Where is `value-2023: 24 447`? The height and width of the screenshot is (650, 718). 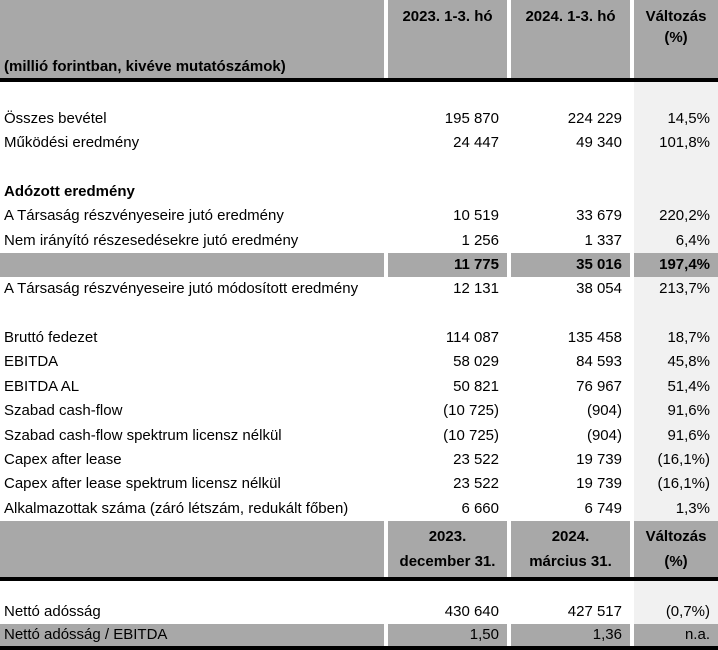
value-2023: 24 447 is located at coordinates (445, 143).